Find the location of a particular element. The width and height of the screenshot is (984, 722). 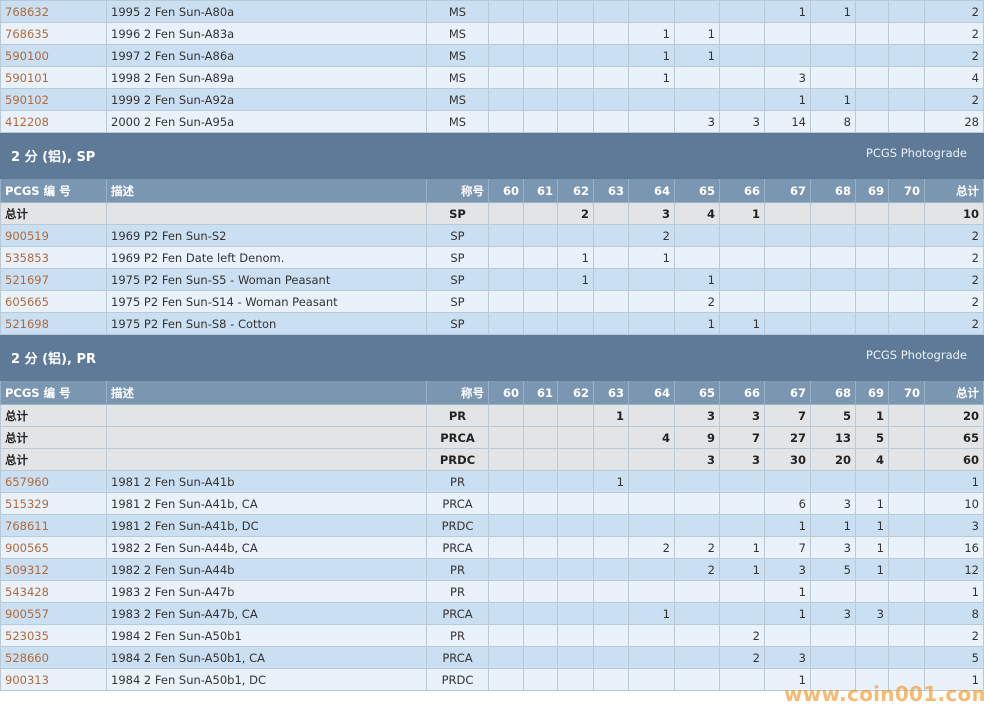

coin-designation: PRDC is located at coordinates (457, 679).